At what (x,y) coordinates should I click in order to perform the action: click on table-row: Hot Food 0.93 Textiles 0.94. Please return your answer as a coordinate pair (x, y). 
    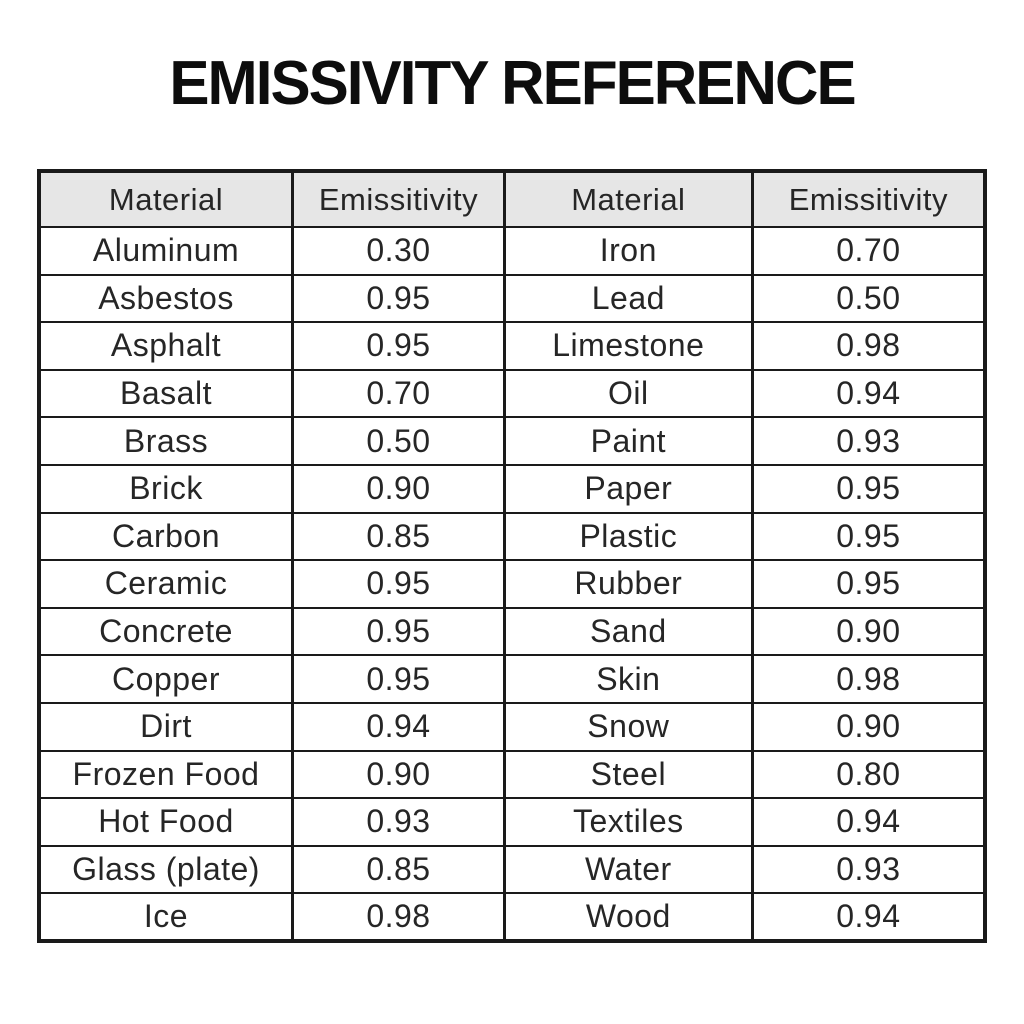
    Looking at the image, I should click on (512, 822).